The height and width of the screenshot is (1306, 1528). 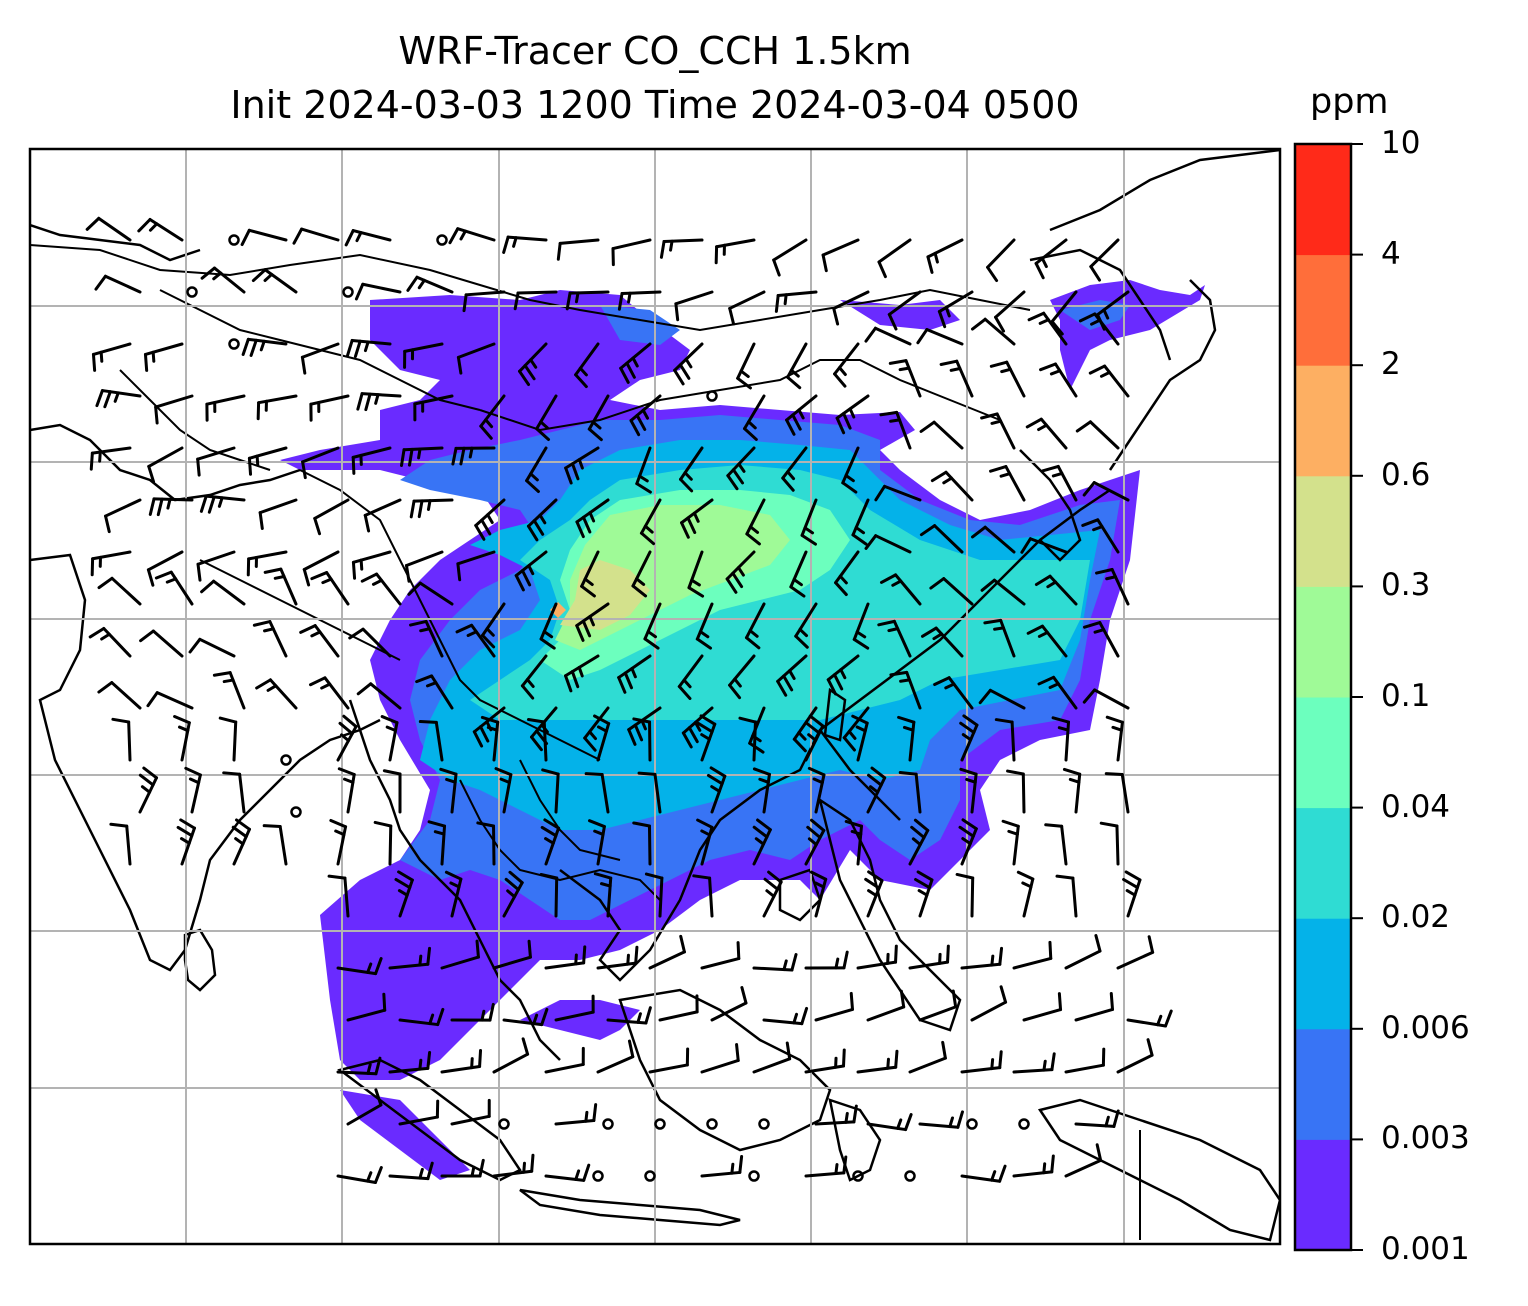 I want to click on colorbar, so click(x=1328, y=697).